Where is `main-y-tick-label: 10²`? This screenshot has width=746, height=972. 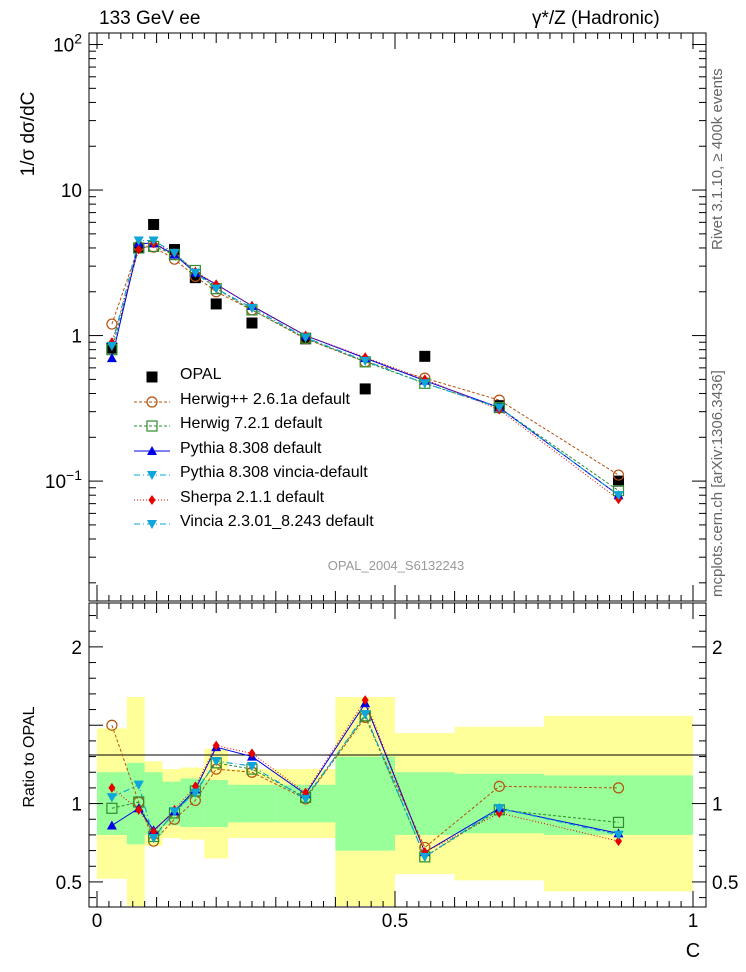 main-y-tick-label: 10² is located at coordinates (67, 44).